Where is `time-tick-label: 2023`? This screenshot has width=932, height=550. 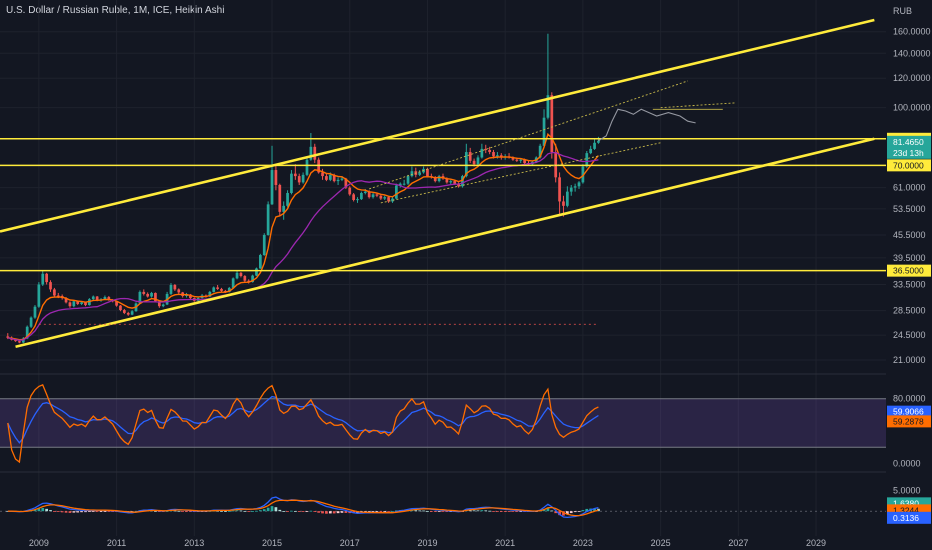
time-tick-label: 2023 is located at coordinates (583, 543).